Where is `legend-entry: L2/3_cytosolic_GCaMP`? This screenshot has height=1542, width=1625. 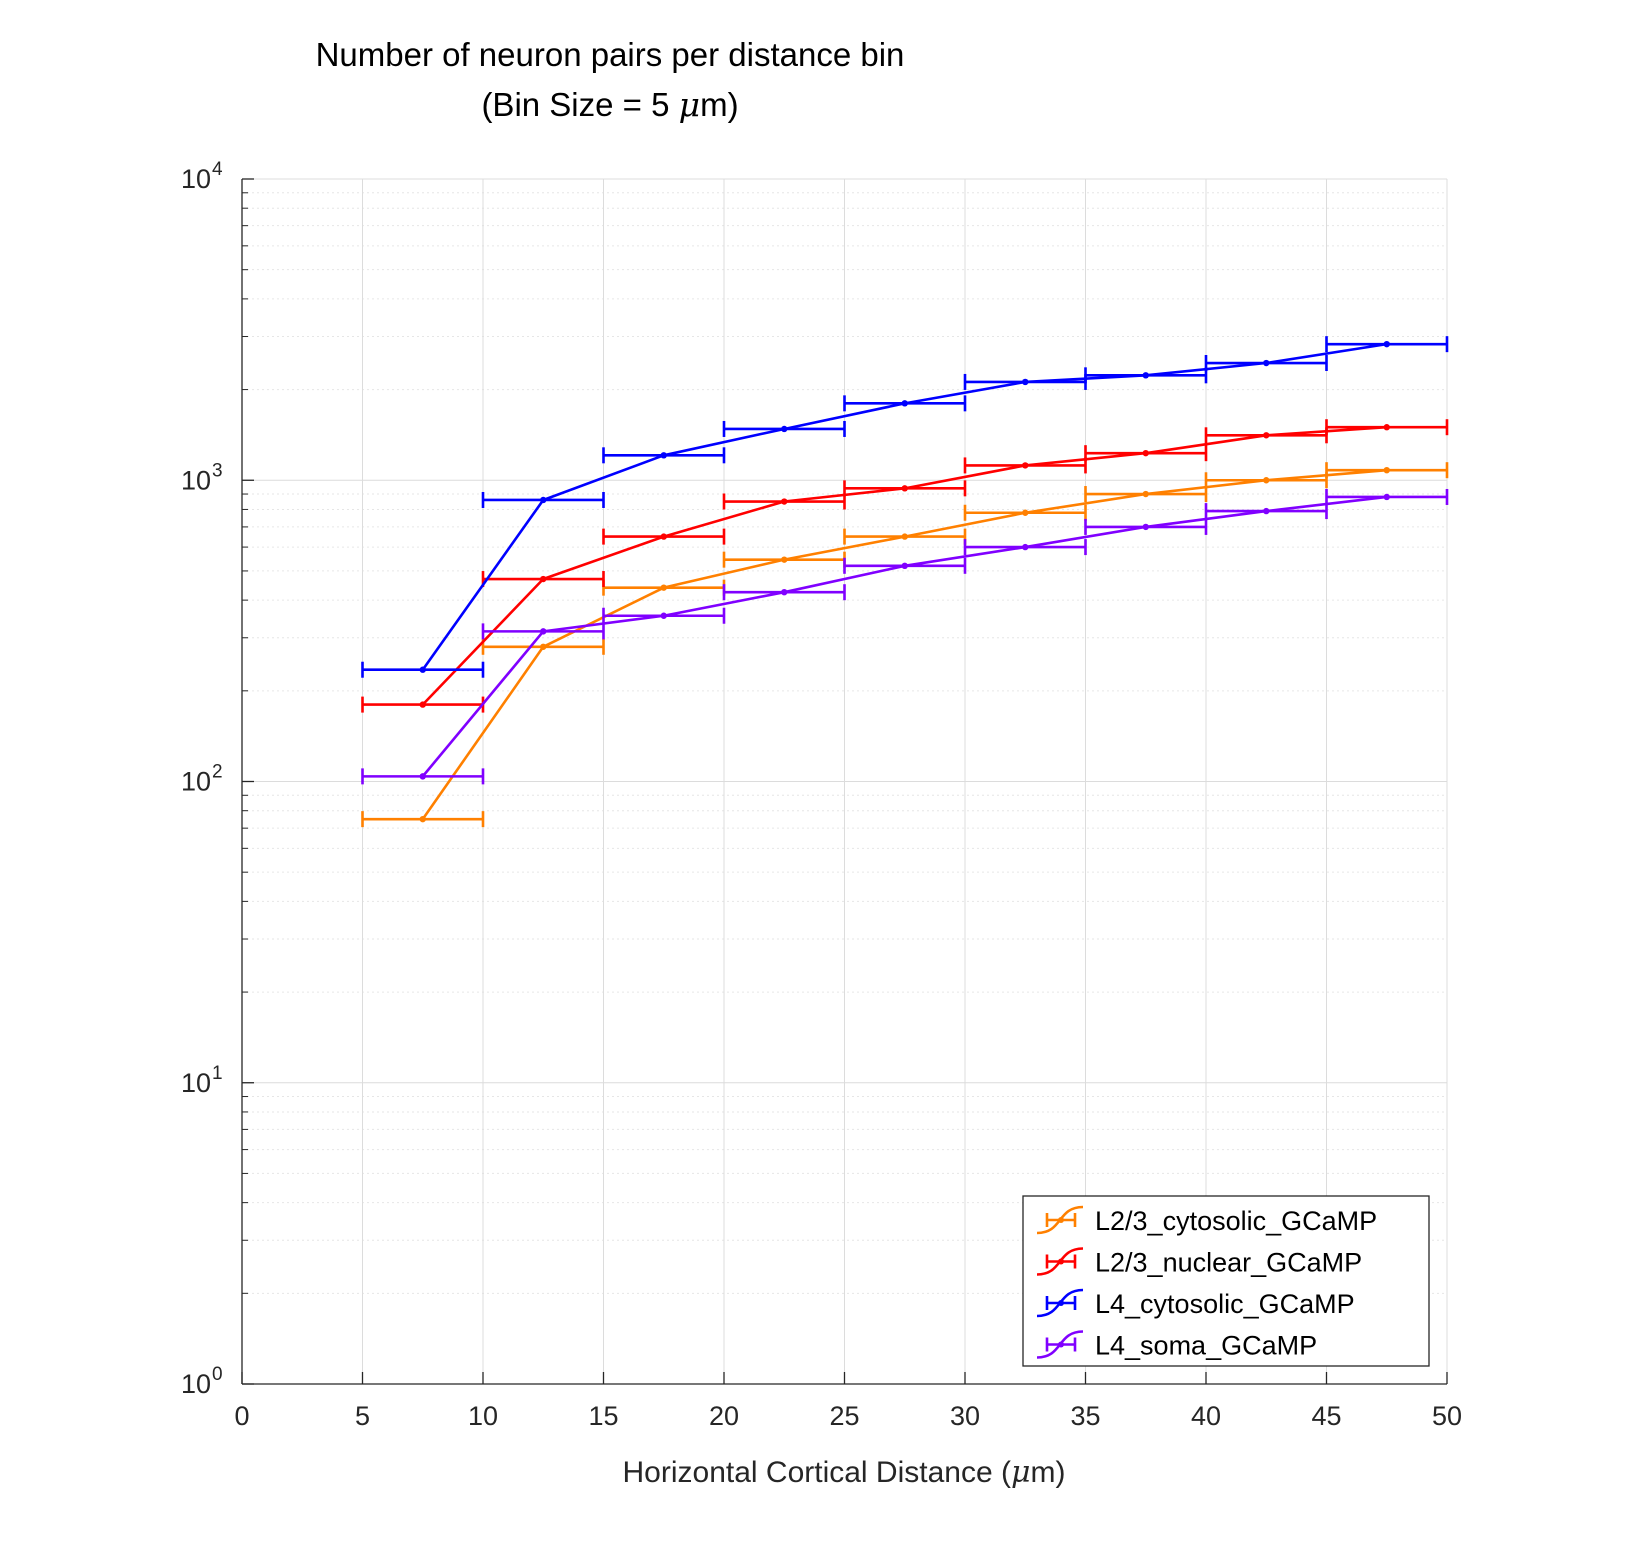
legend-entry: L2/3_cytosolic_GCaMP is located at coordinates (1206, 1220).